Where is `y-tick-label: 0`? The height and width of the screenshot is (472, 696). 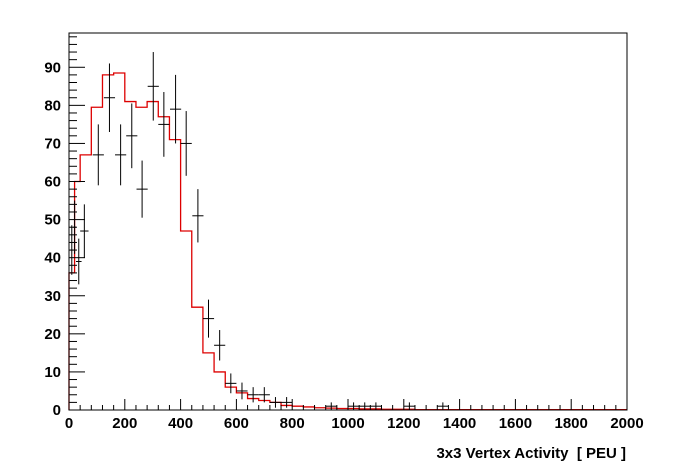
y-tick-label: 0 is located at coordinates (57, 410).